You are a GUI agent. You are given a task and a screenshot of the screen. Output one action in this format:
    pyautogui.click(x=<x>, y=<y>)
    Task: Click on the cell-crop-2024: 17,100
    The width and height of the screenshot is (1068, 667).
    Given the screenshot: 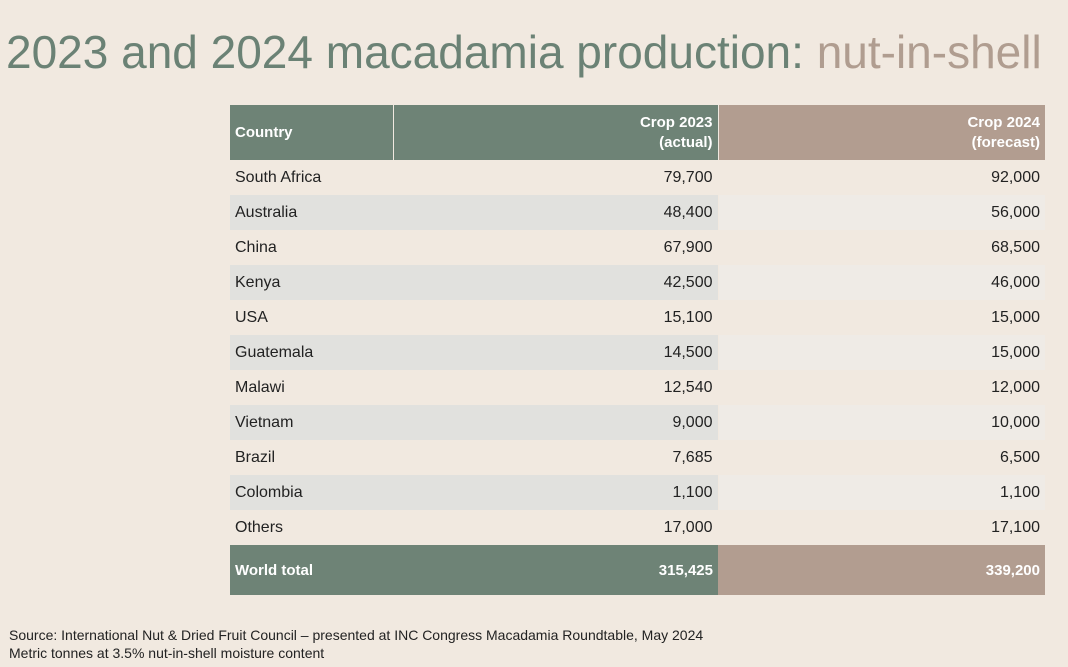 What is the action you would take?
    pyautogui.click(x=881, y=527)
    